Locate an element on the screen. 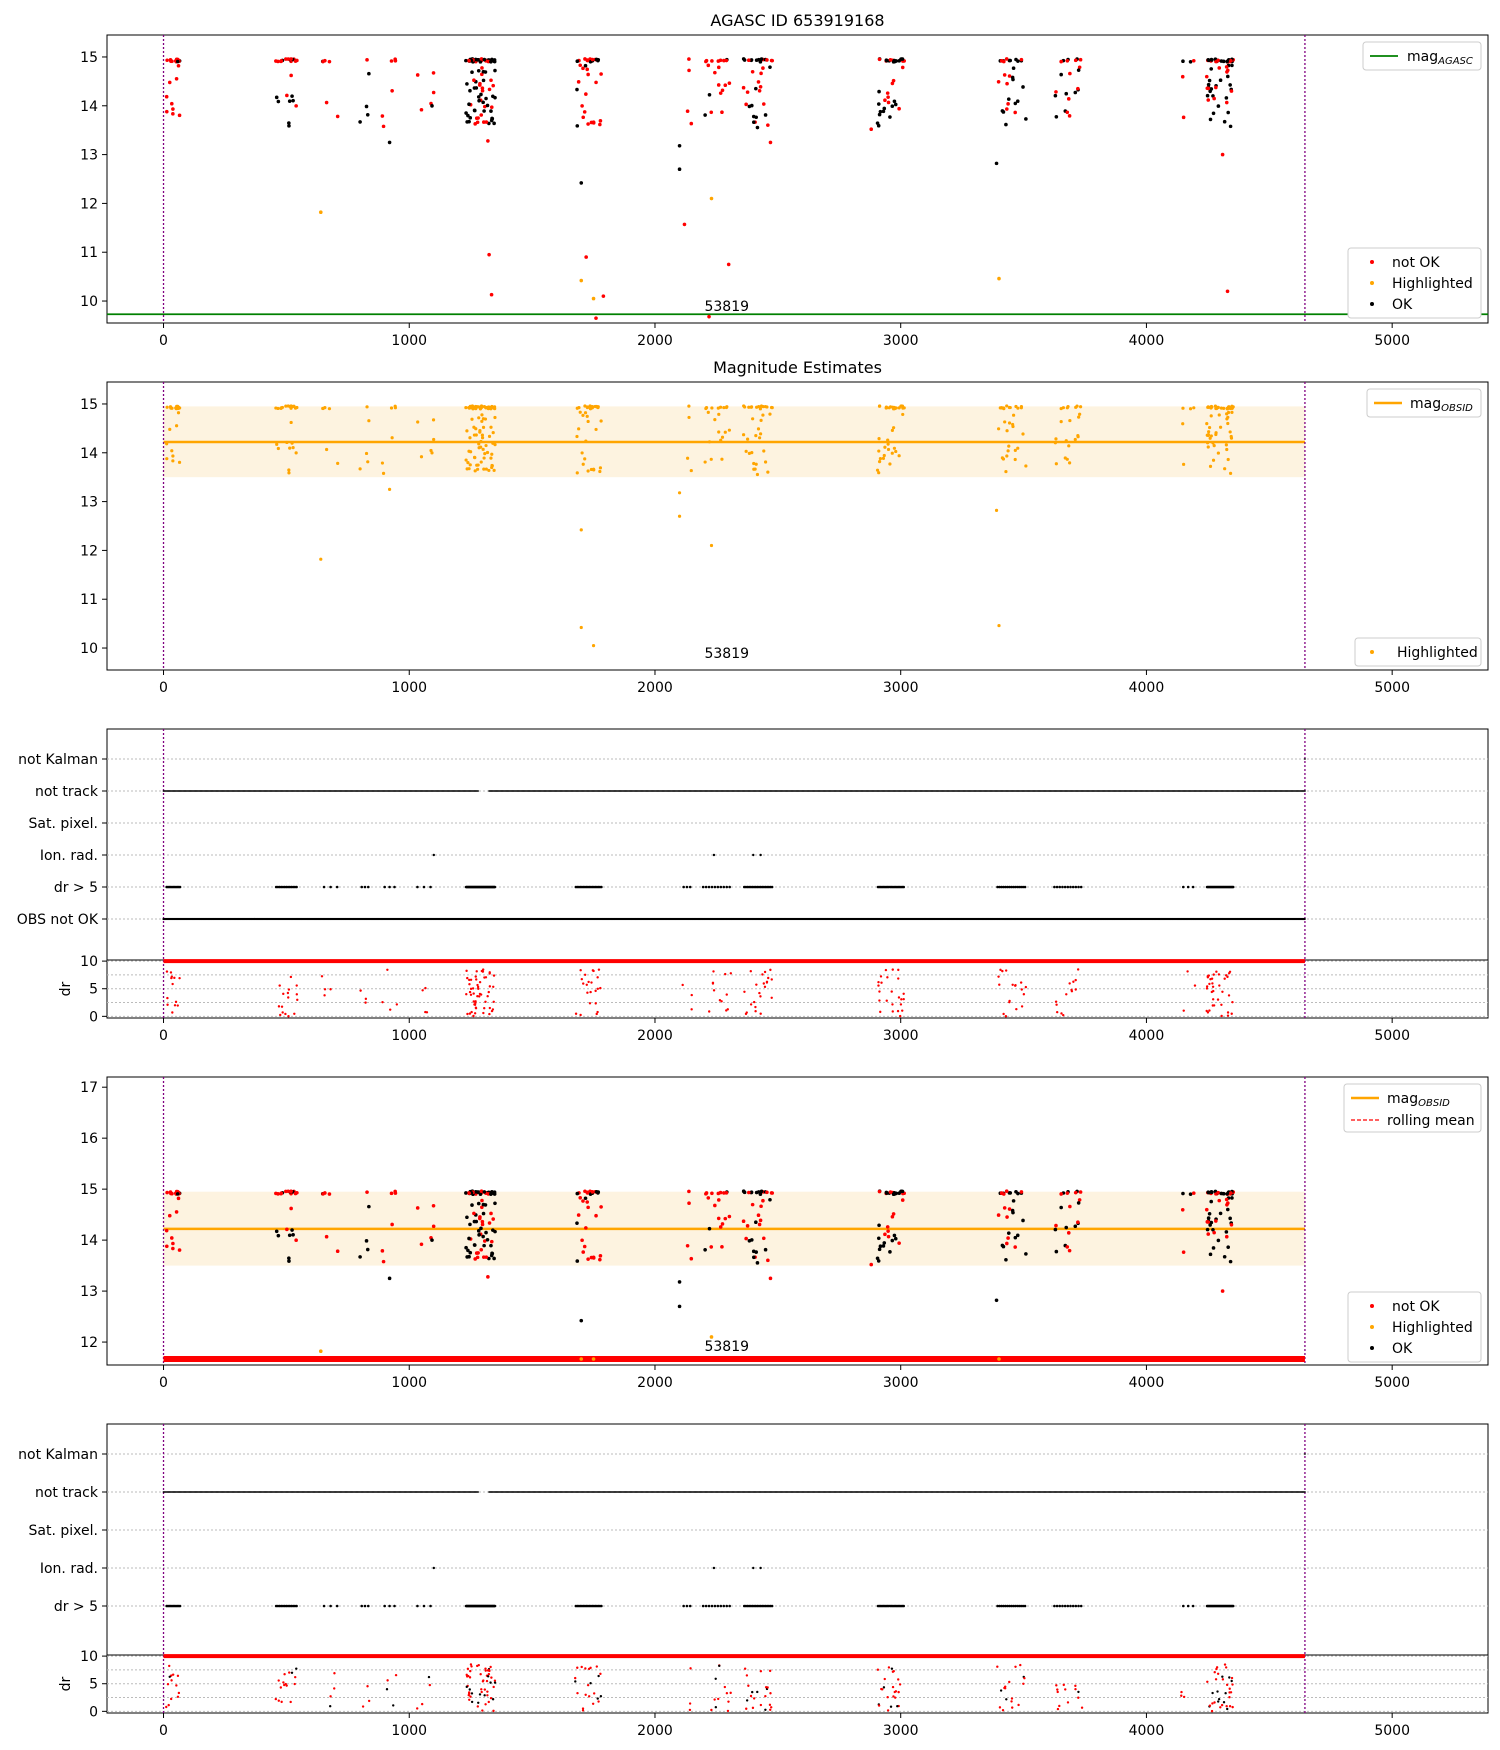 Image resolution: width=1500 pixels, height=1750 pixels. x-tick-label: 2000 is located at coordinates (655, 1036).